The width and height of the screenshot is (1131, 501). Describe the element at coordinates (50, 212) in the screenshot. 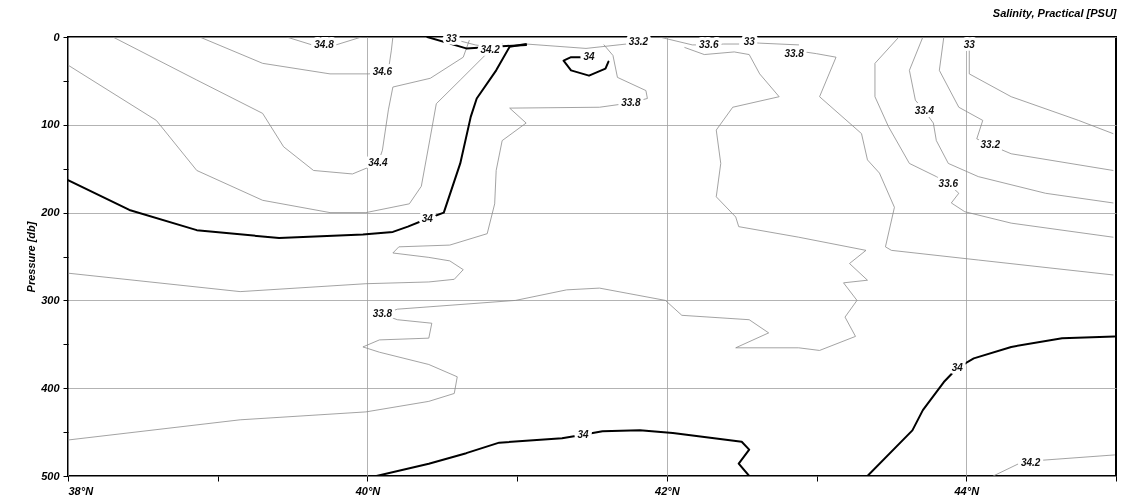

I see `y-tick-label: 200` at that location.